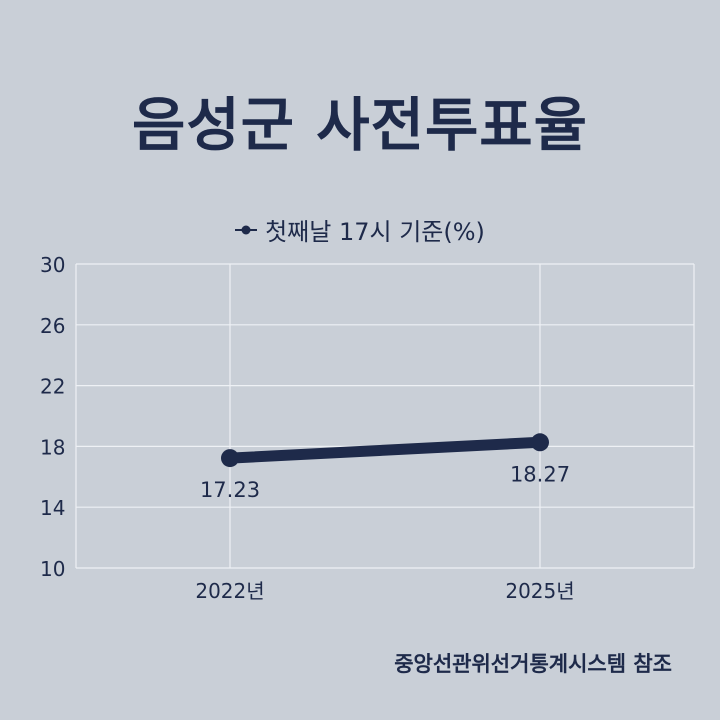 The height and width of the screenshot is (720, 720). Describe the element at coordinates (385, 450) in the screenshot. I see `series-line` at that location.